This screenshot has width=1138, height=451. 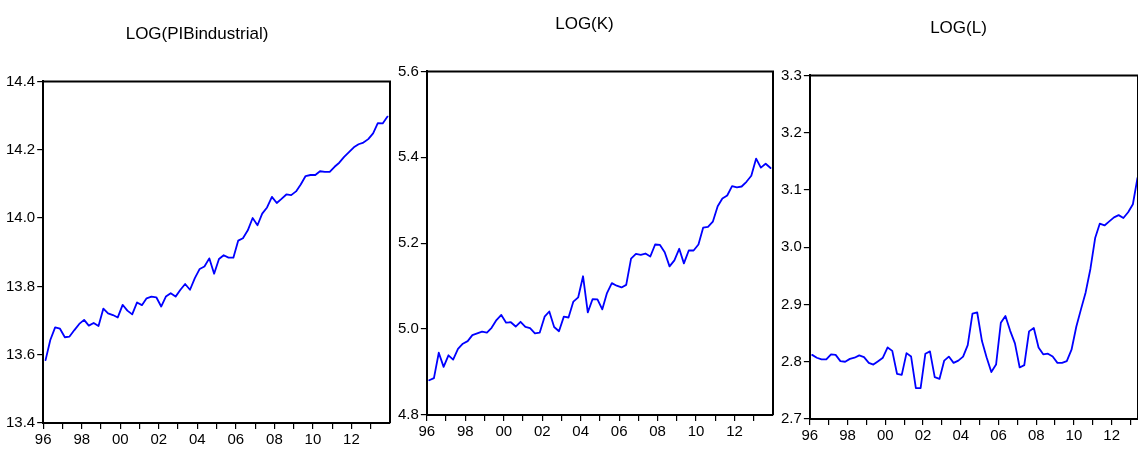 I want to click on y-tick-label: 5.4, so click(x=408, y=156).